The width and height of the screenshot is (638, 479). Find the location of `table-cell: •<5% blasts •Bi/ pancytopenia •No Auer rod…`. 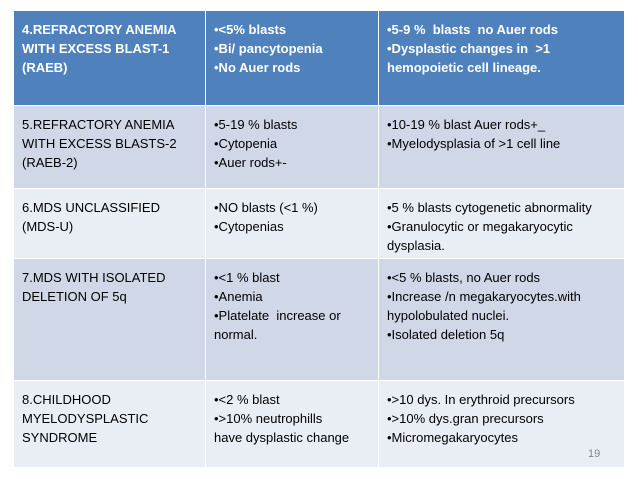

table-cell: •<5% blasts •Bi/ pancytopenia •No Auer rod… is located at coordinates (292, 58).